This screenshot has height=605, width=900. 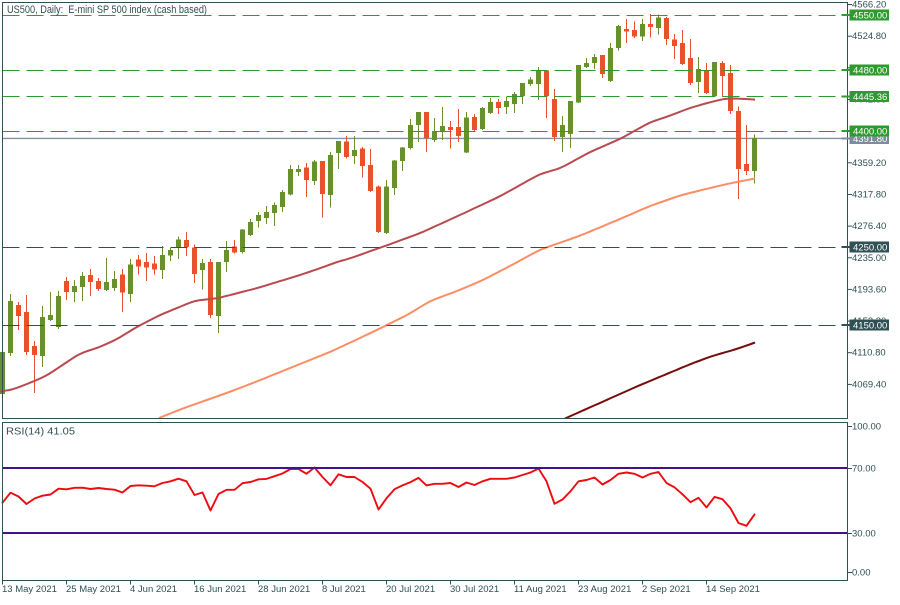 I want to click on svg-text: 20 Jul 2021, so click(x=410, y=589).